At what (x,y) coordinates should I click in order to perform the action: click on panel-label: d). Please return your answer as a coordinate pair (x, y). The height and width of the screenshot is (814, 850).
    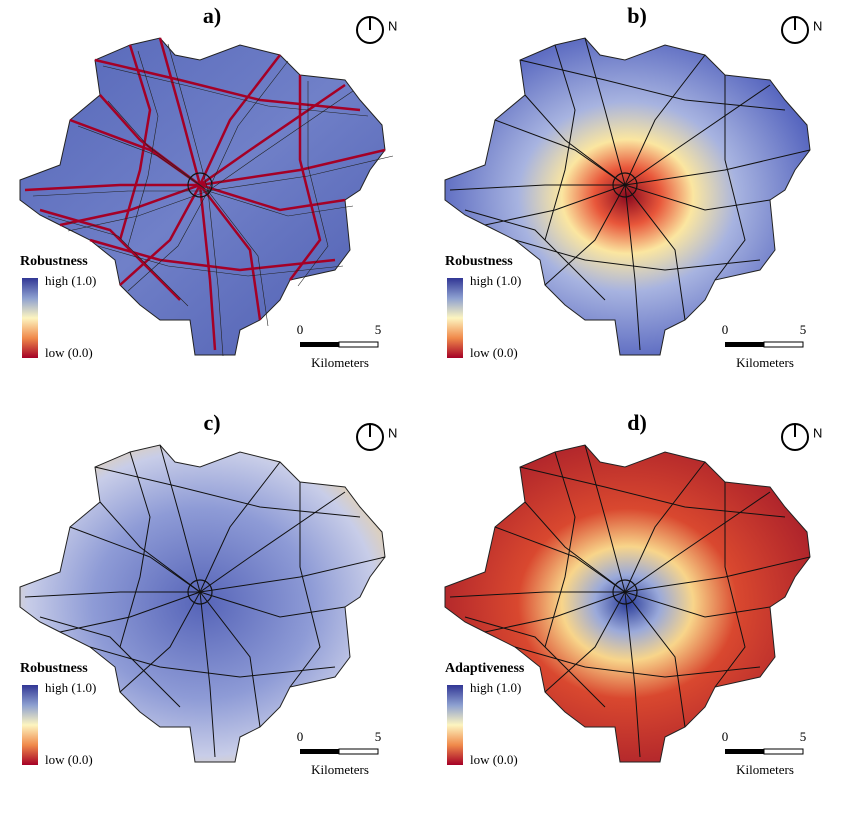
    Looking at the image, I should click on (637, 422).